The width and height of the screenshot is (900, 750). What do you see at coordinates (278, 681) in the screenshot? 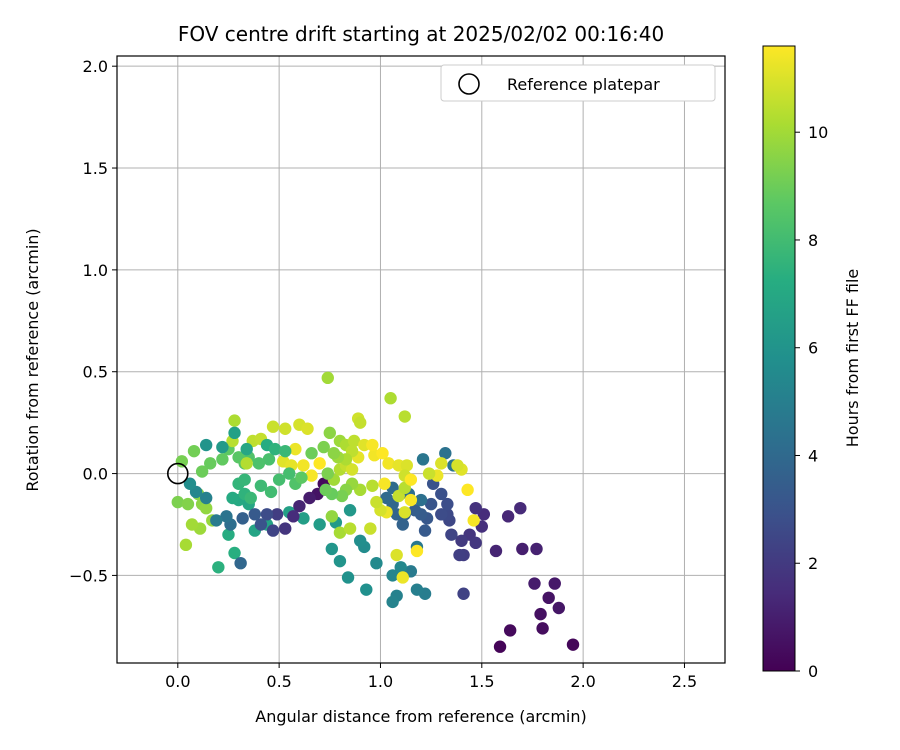
I see `x-tick-label: 0.5` at bounding box center [278, 681].